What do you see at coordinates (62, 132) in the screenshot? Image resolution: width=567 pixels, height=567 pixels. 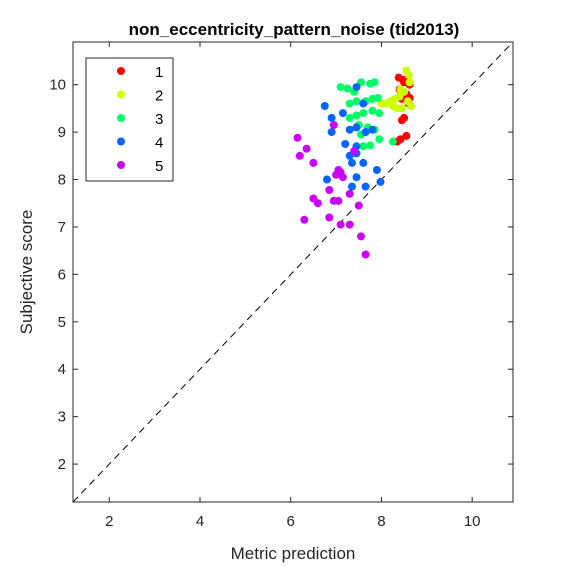 I see `y-tick-label: 9` at bounding box center [62, 132].